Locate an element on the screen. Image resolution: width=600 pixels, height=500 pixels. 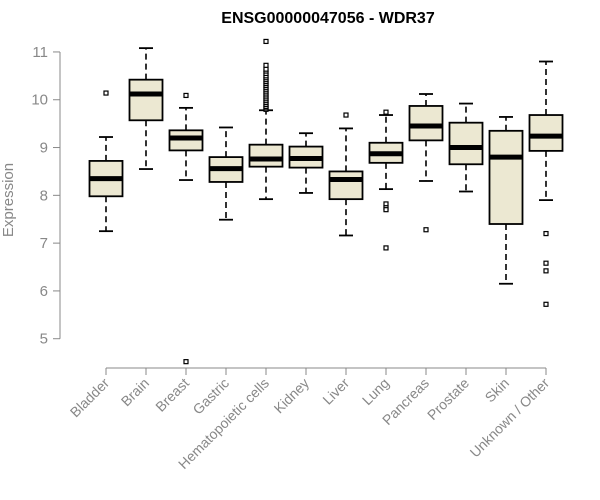
x-tick-label: Brain is located at coordinates (135, 392).